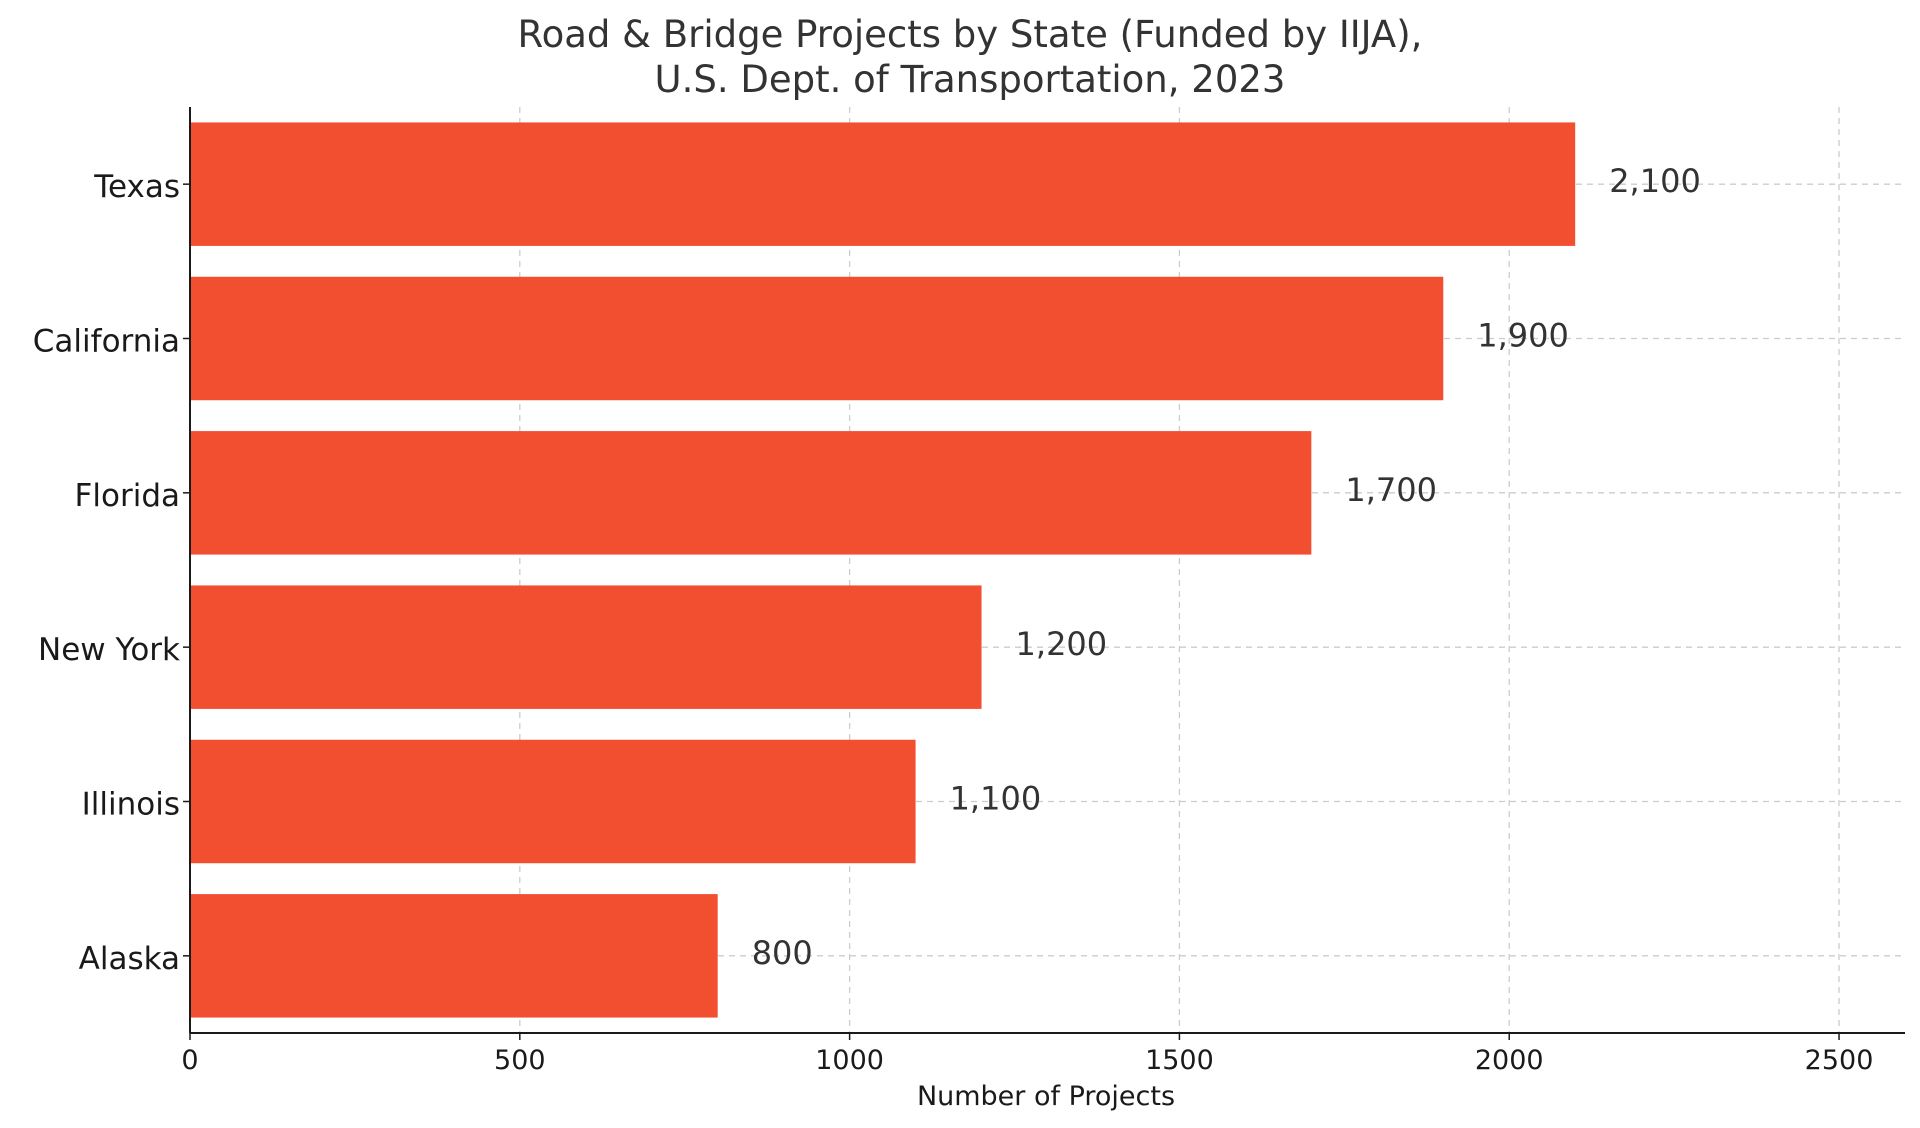 This screenshot has height=1128, width=1920. What do you see at coordinates (1509, 1060) in the screenshot?
I see `x-tick-label: 2000` at bounding box center [1509, 1060].